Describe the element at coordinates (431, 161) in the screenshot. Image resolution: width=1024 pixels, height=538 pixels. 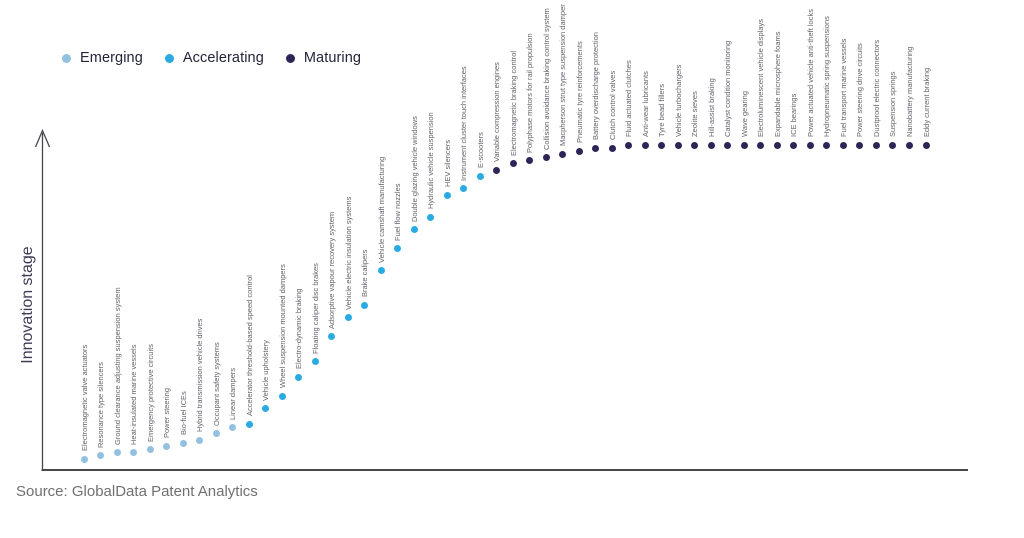
I see `data-point-label: Hydraulic vehicle suspension` at that location.